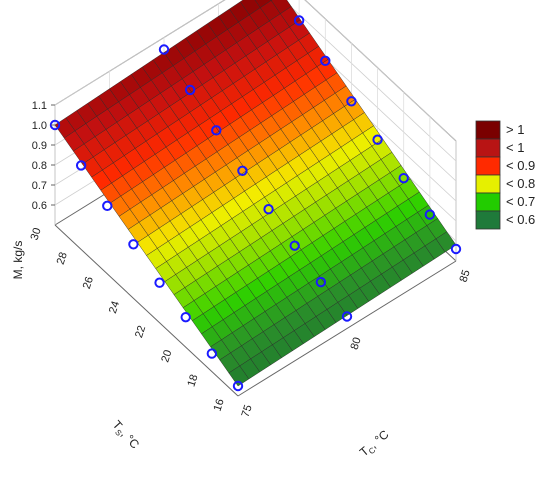 The height and width of the screenshot is (498, 550). What do you see at coordinates (39, 166) in the screenshot?
I see `z-tick-label: 0.8` at bounding box center [39, 166].